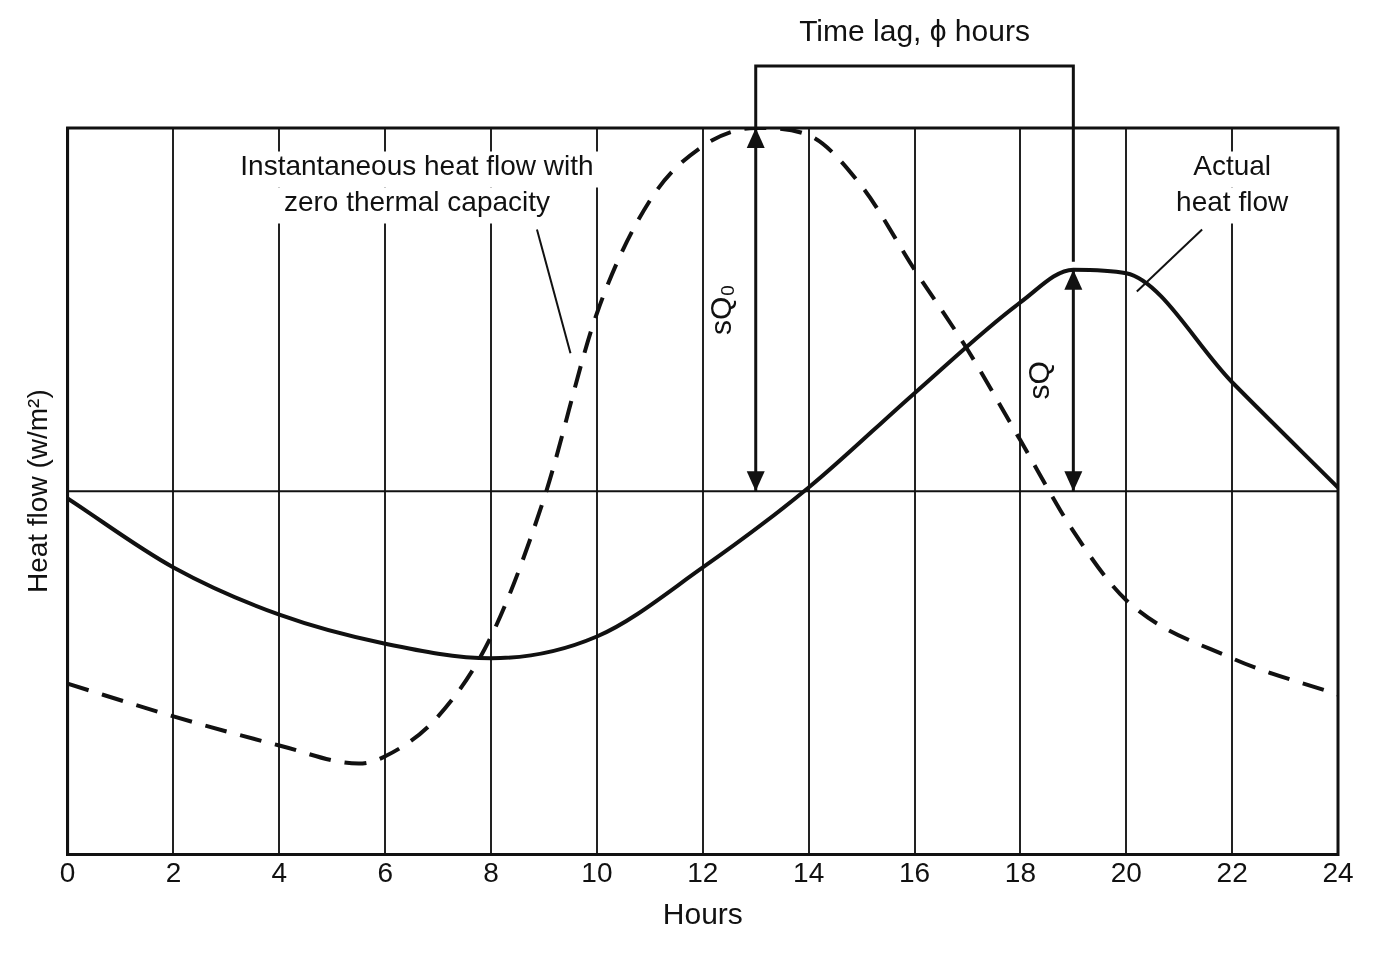  I want to click on x-tick-label: 6, so click(385, 872).